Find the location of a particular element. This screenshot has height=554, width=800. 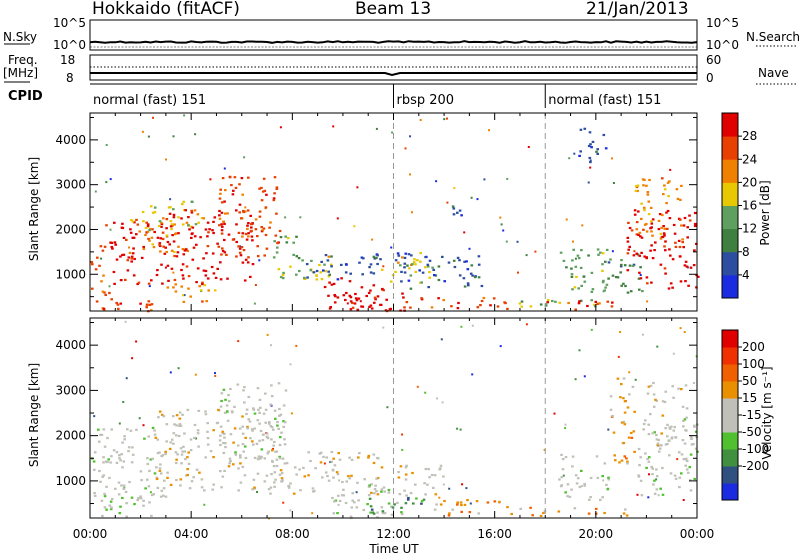

frequency-line is located at coordinates (393, 74).